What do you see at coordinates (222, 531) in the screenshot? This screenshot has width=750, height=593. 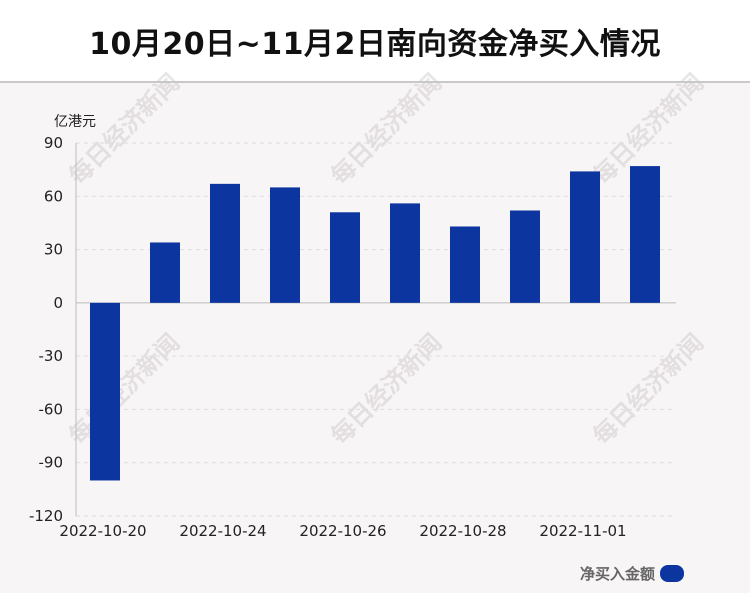 I see `x-tick-label: 2022-10-24` at bounding box center [222, 531].